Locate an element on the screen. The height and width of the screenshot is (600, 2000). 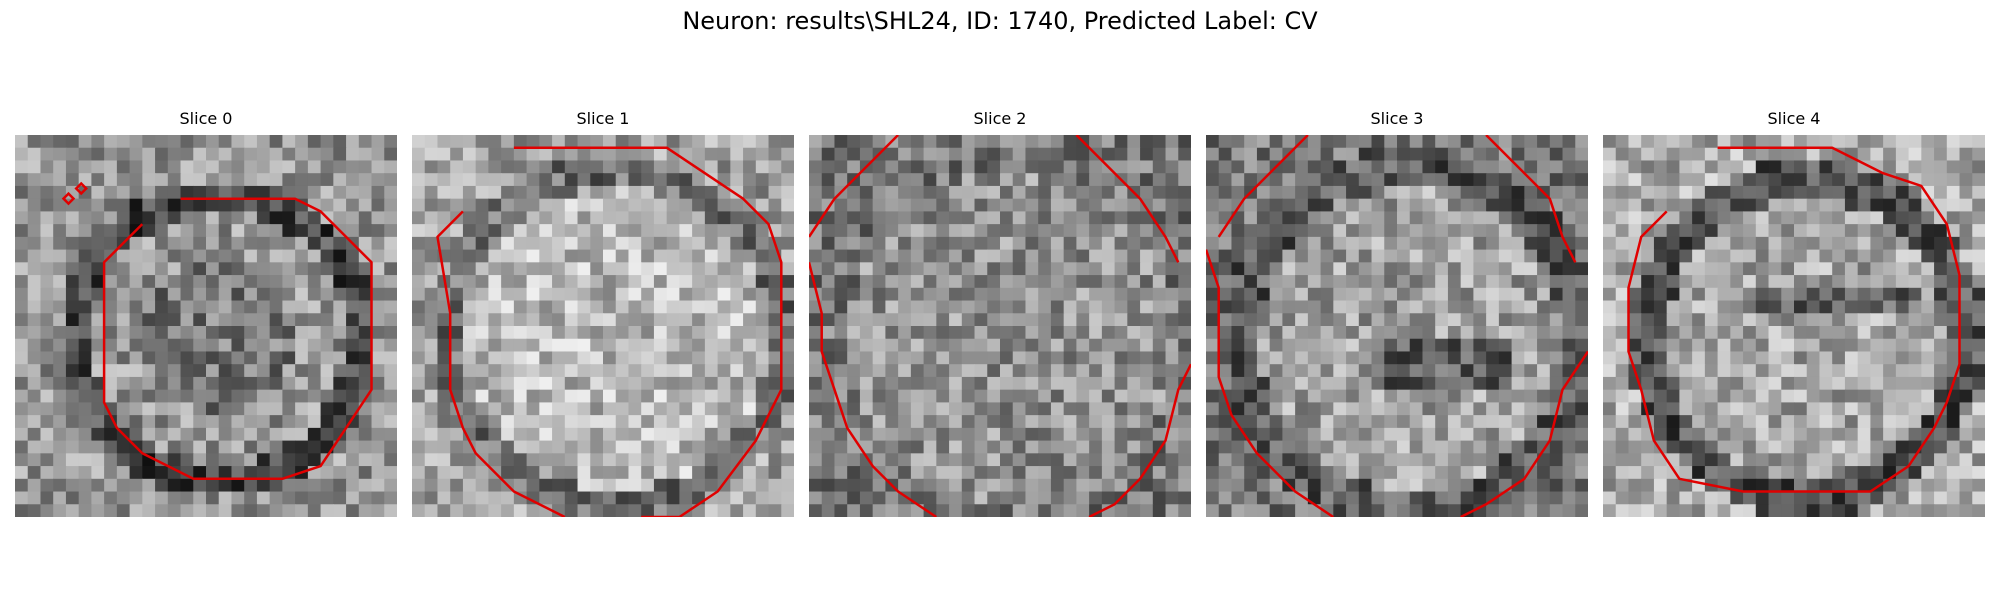
slice-title-1: Slice 1 is located at coordinates (603, 118).